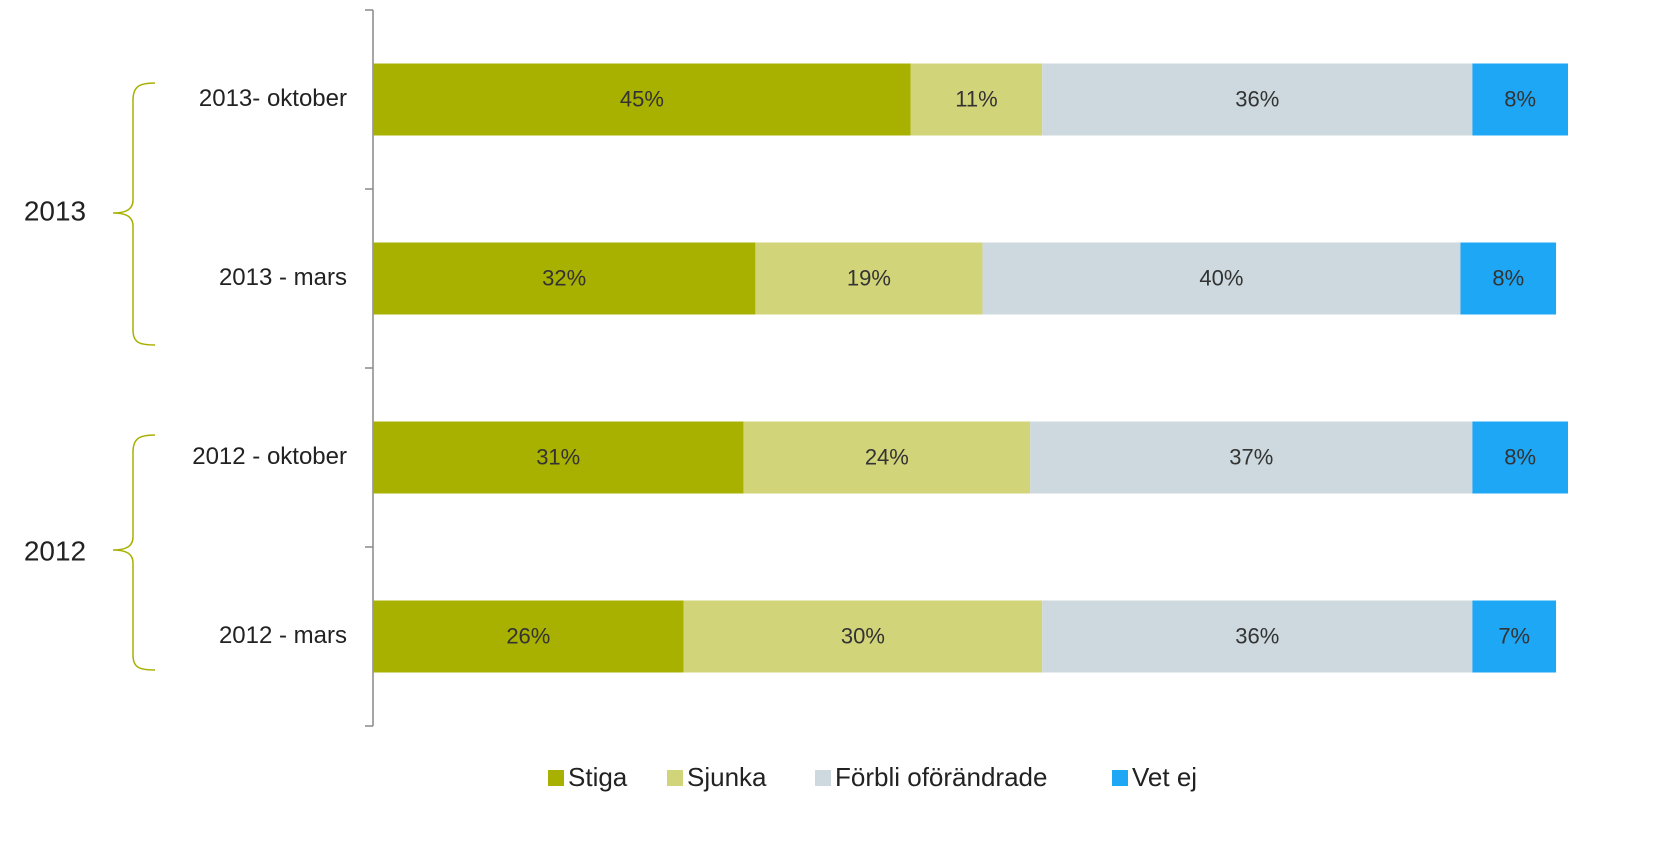 This screenshot has height=848, width=1678. I want to click on y-tick-label: 2012 - mars, so click(283, 635).